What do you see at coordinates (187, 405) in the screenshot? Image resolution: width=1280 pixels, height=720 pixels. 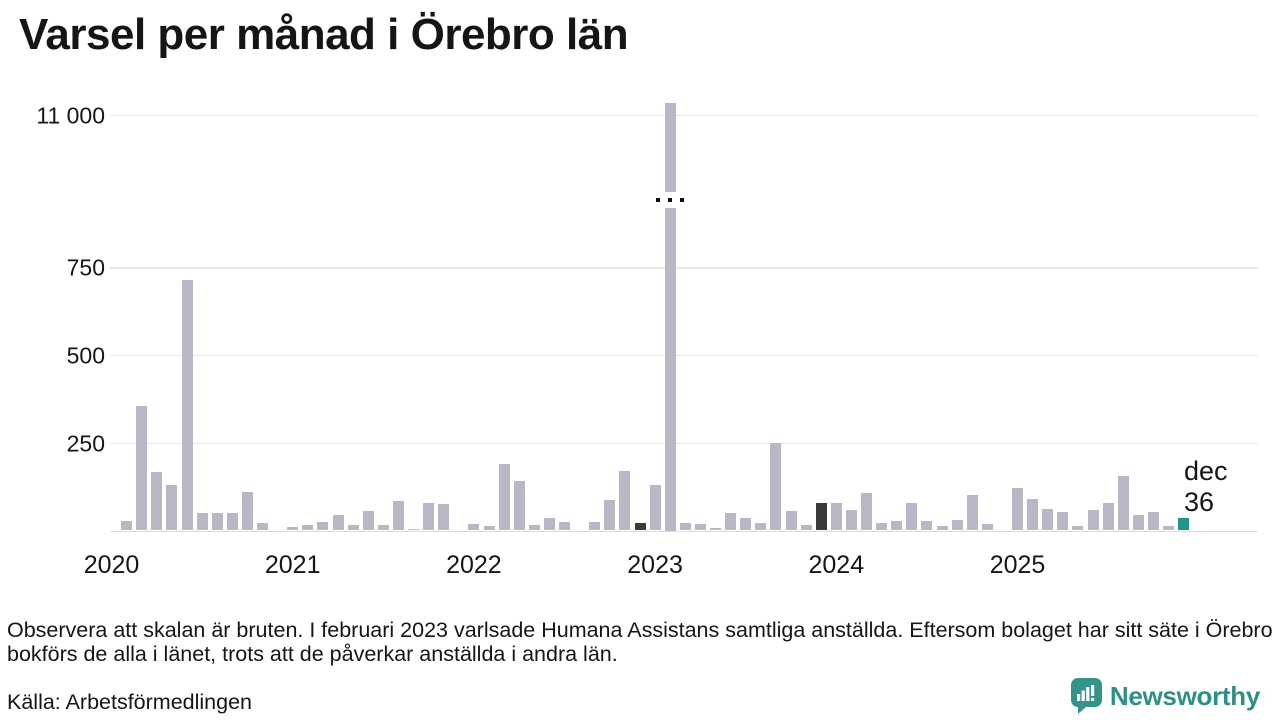 I see `bar-2020-jun` at bounding box center [187, 405].